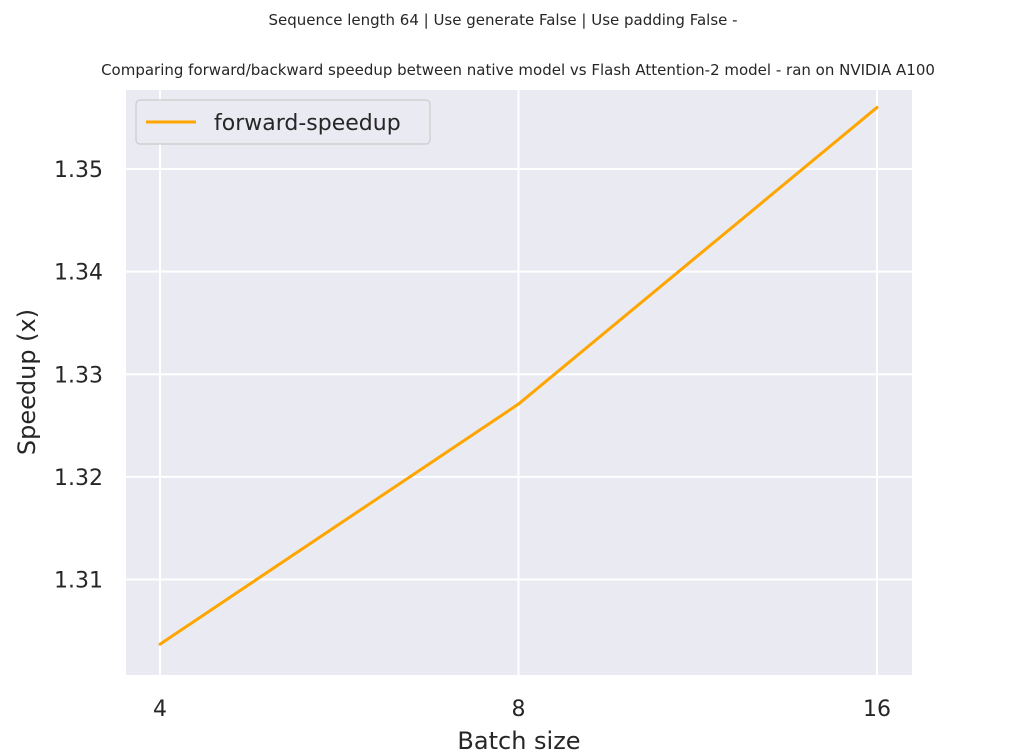  Describe the element at coordinates (519, 709) in the screenshot. I see `x-tick-label: 8` at that location.